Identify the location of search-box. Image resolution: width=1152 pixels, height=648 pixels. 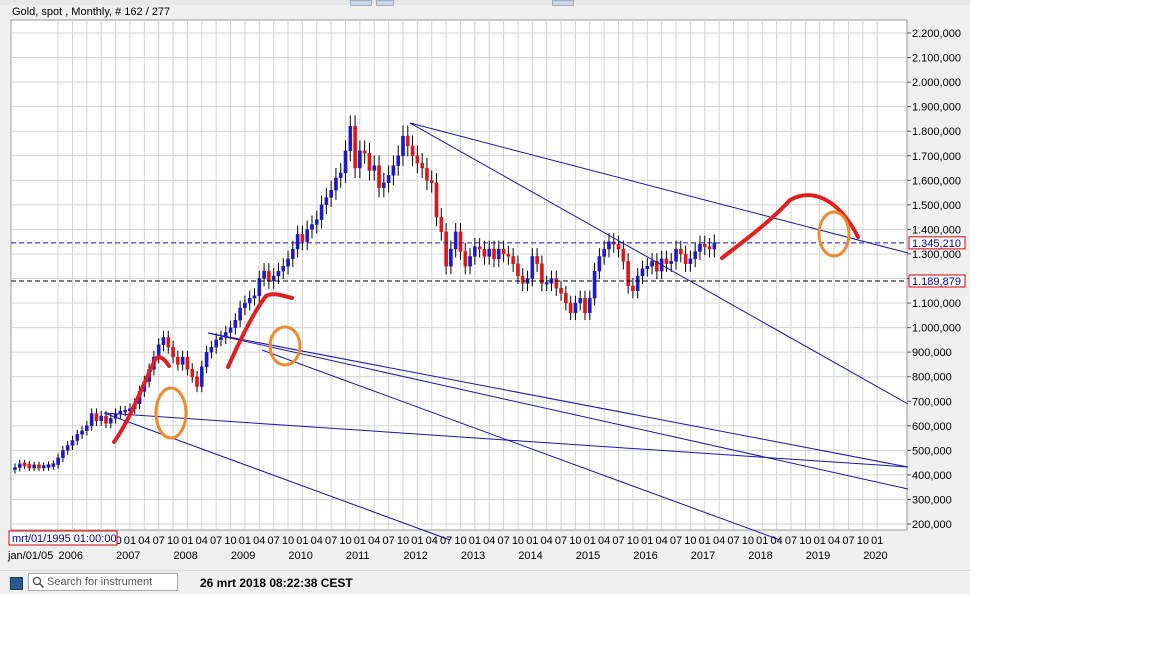
(103, 582).